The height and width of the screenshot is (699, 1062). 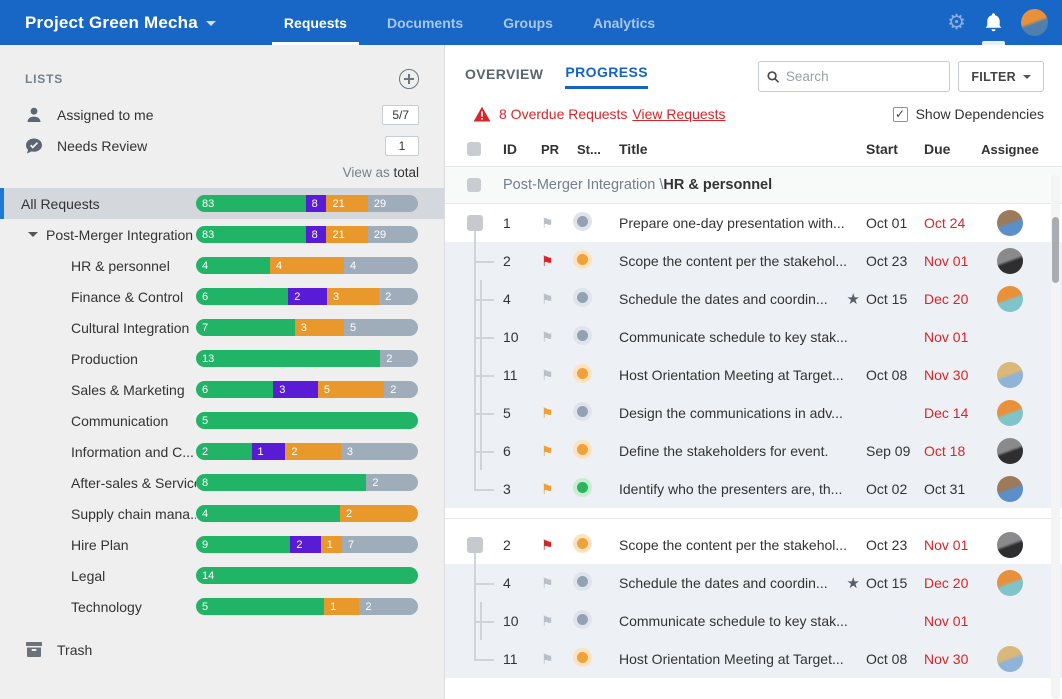 I want to click on nav-tab-groups: Groups, so click(x=528, y=22).